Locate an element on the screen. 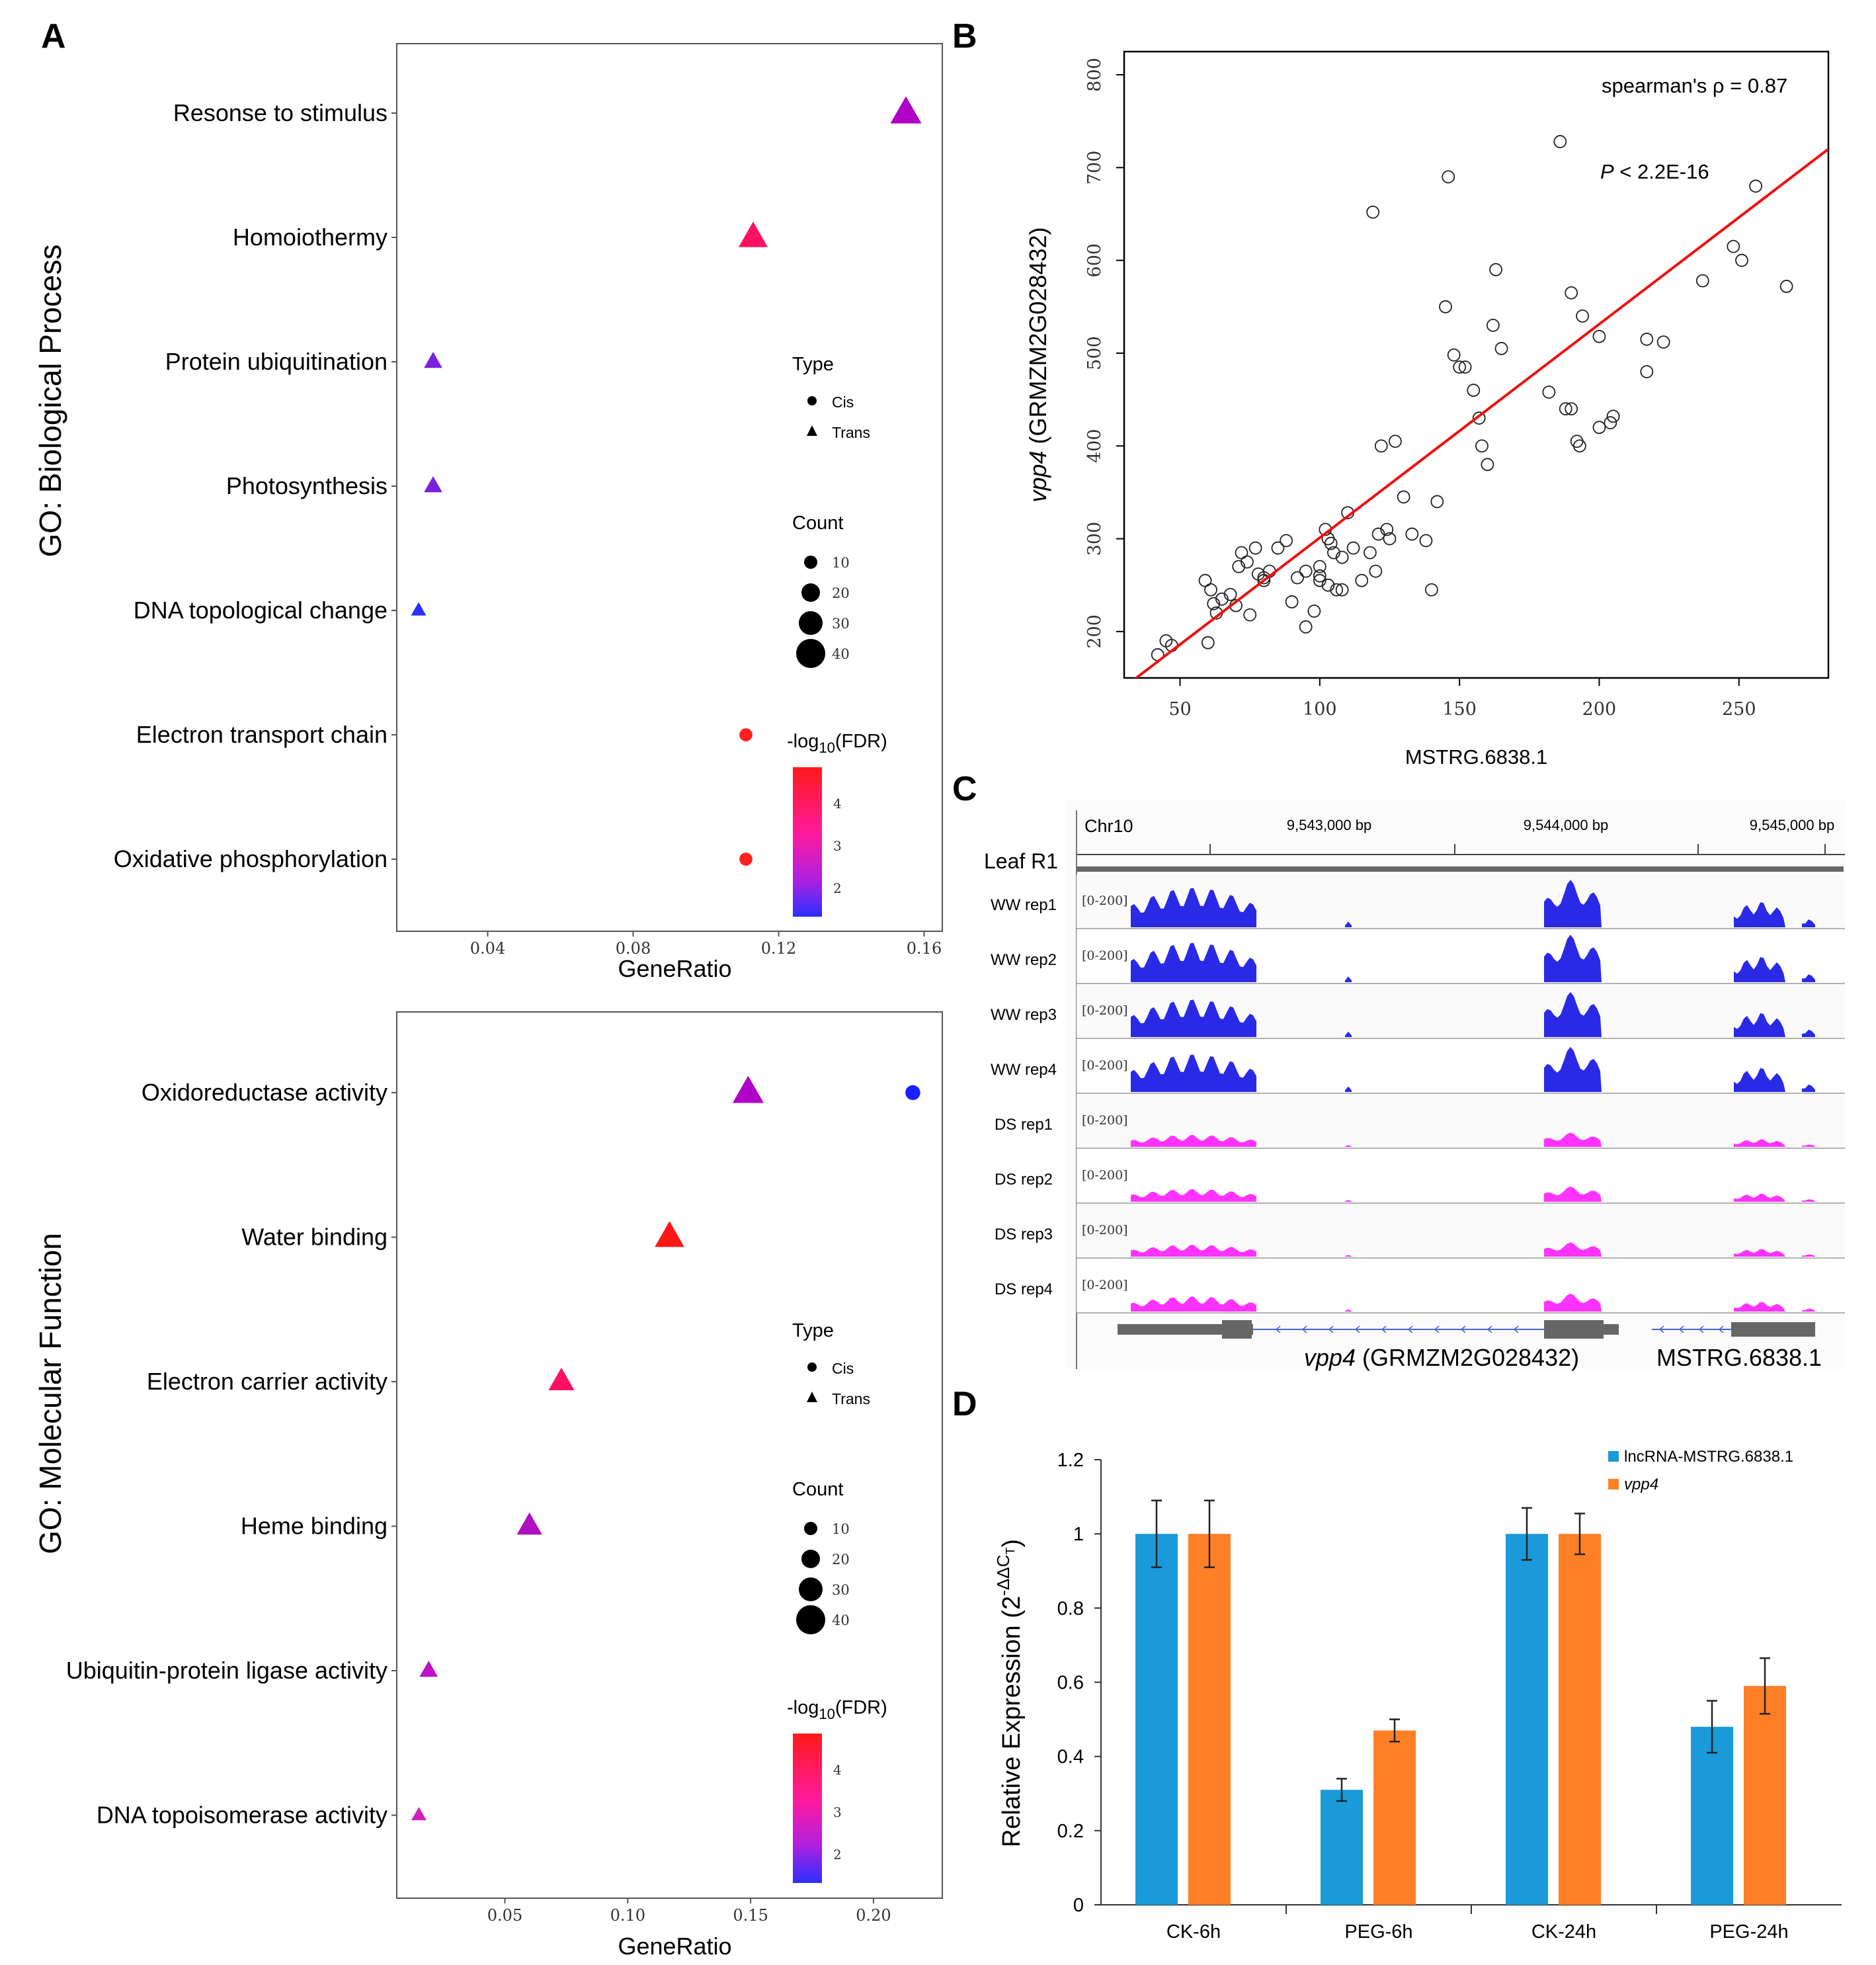 The height and width of the screenshot is (1965, 1876). legend-count-marker is located at coordinates (810, 1620).